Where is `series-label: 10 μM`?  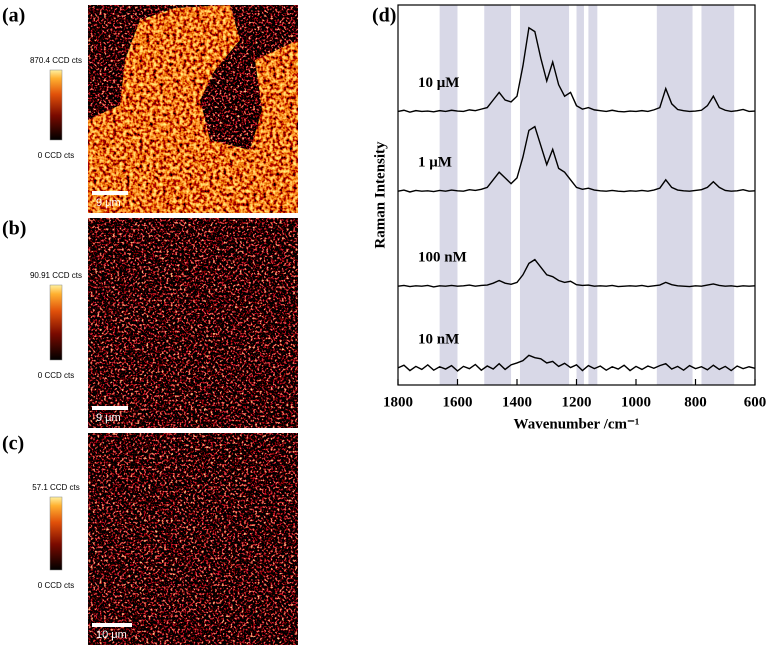
series-label: 10 μM is located at coordinates (438, 83).